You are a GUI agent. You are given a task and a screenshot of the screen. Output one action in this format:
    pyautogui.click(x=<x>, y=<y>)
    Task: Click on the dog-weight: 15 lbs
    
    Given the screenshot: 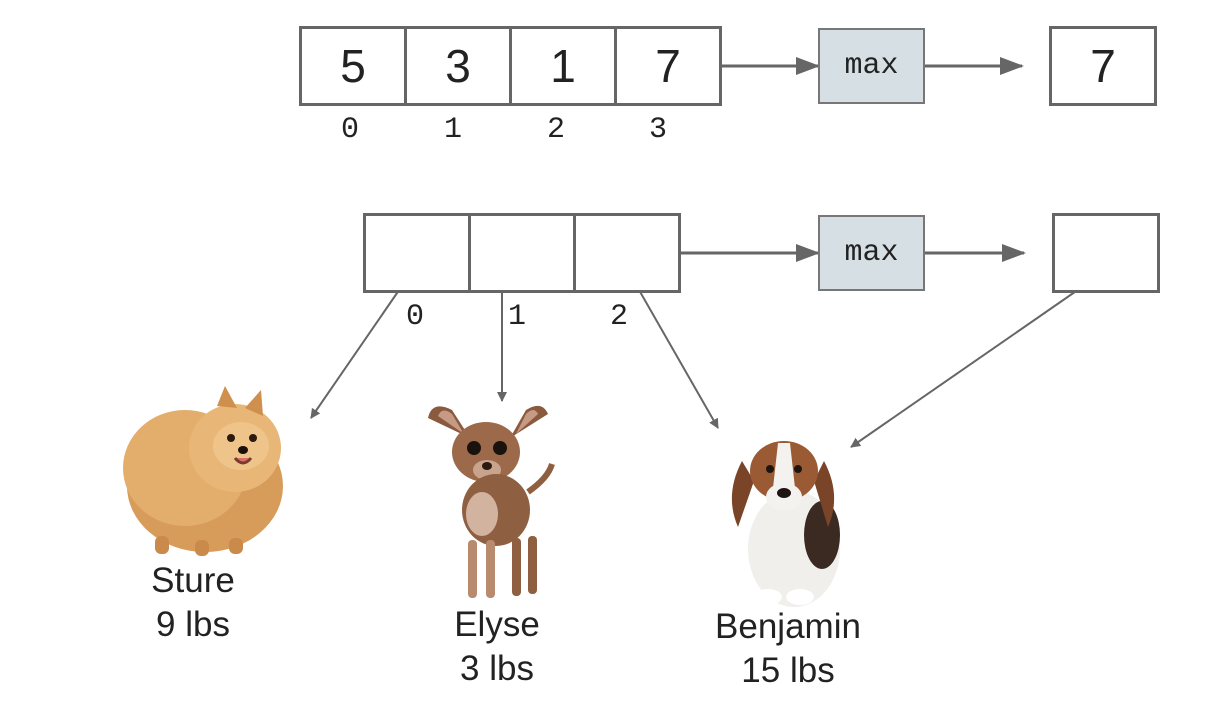 What is the action you would take?
    pyautogui.click(x=788, y=670)
    